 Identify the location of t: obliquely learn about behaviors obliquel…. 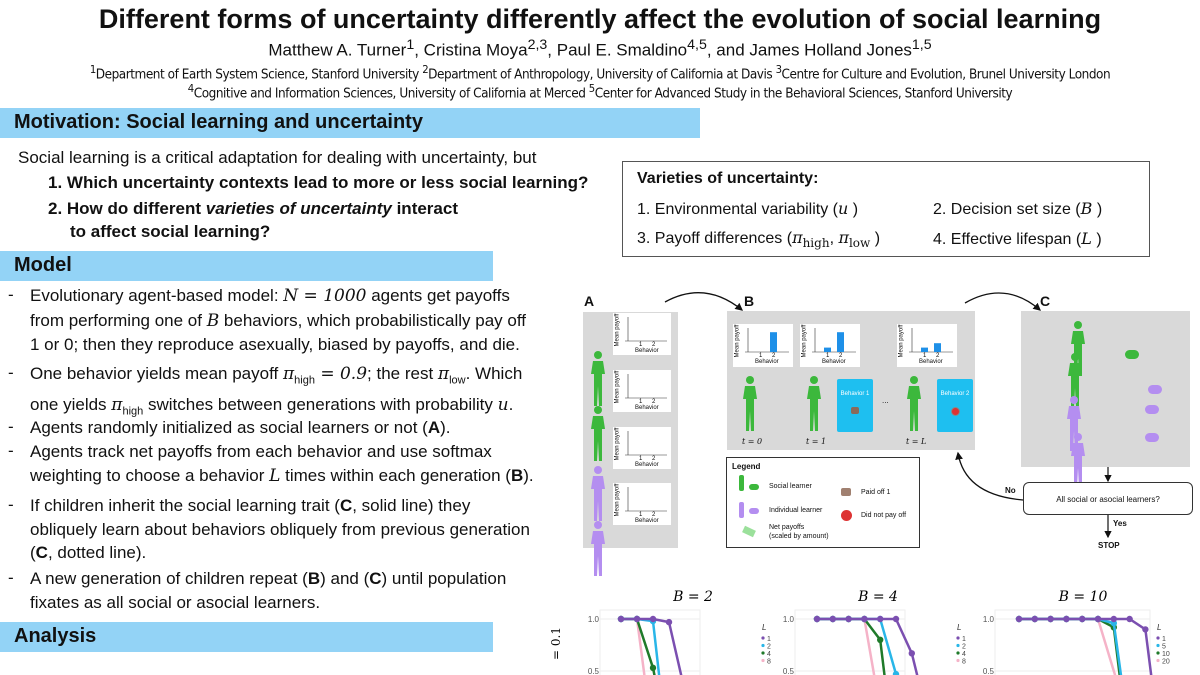
(280, 529).